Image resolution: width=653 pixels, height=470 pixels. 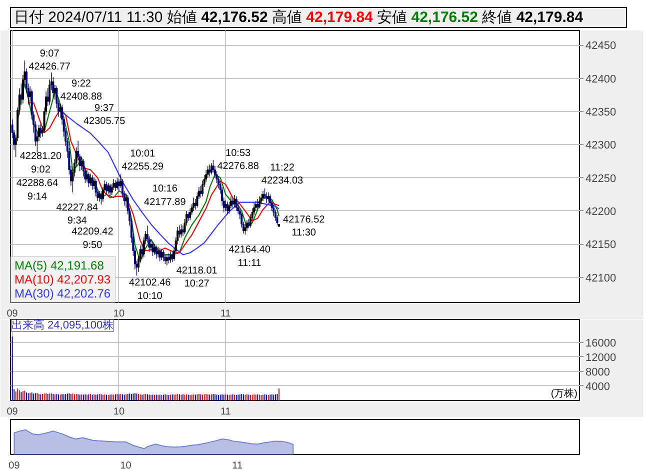 What do you see at coordinates (104, 114) in the screenshot?
I see `annotation: 9:37 42305.75` at bounding box center [104, 114].